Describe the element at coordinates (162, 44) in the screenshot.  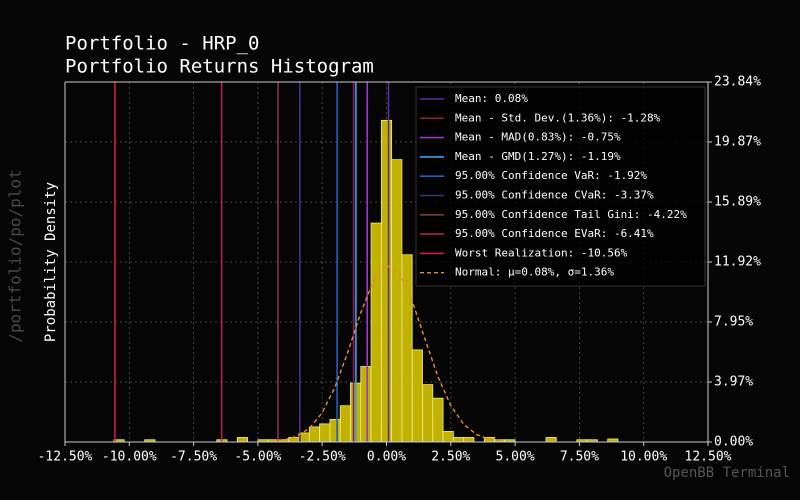
I see `chart-title: Portfolio - HRP_0` at that location.